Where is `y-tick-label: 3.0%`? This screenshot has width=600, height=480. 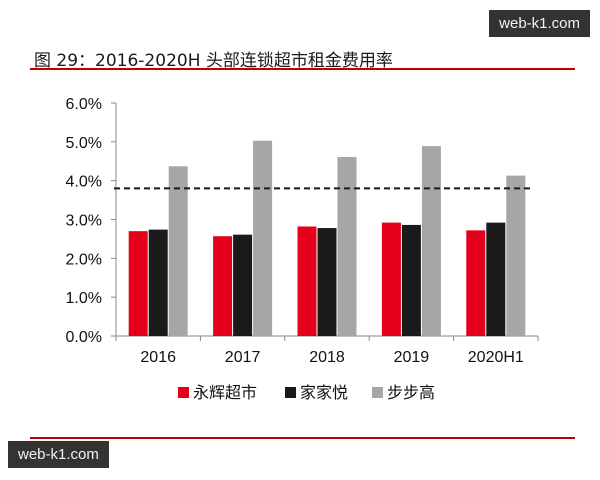
y-tick-label: 3.0% is located at coordinates (84, 221).